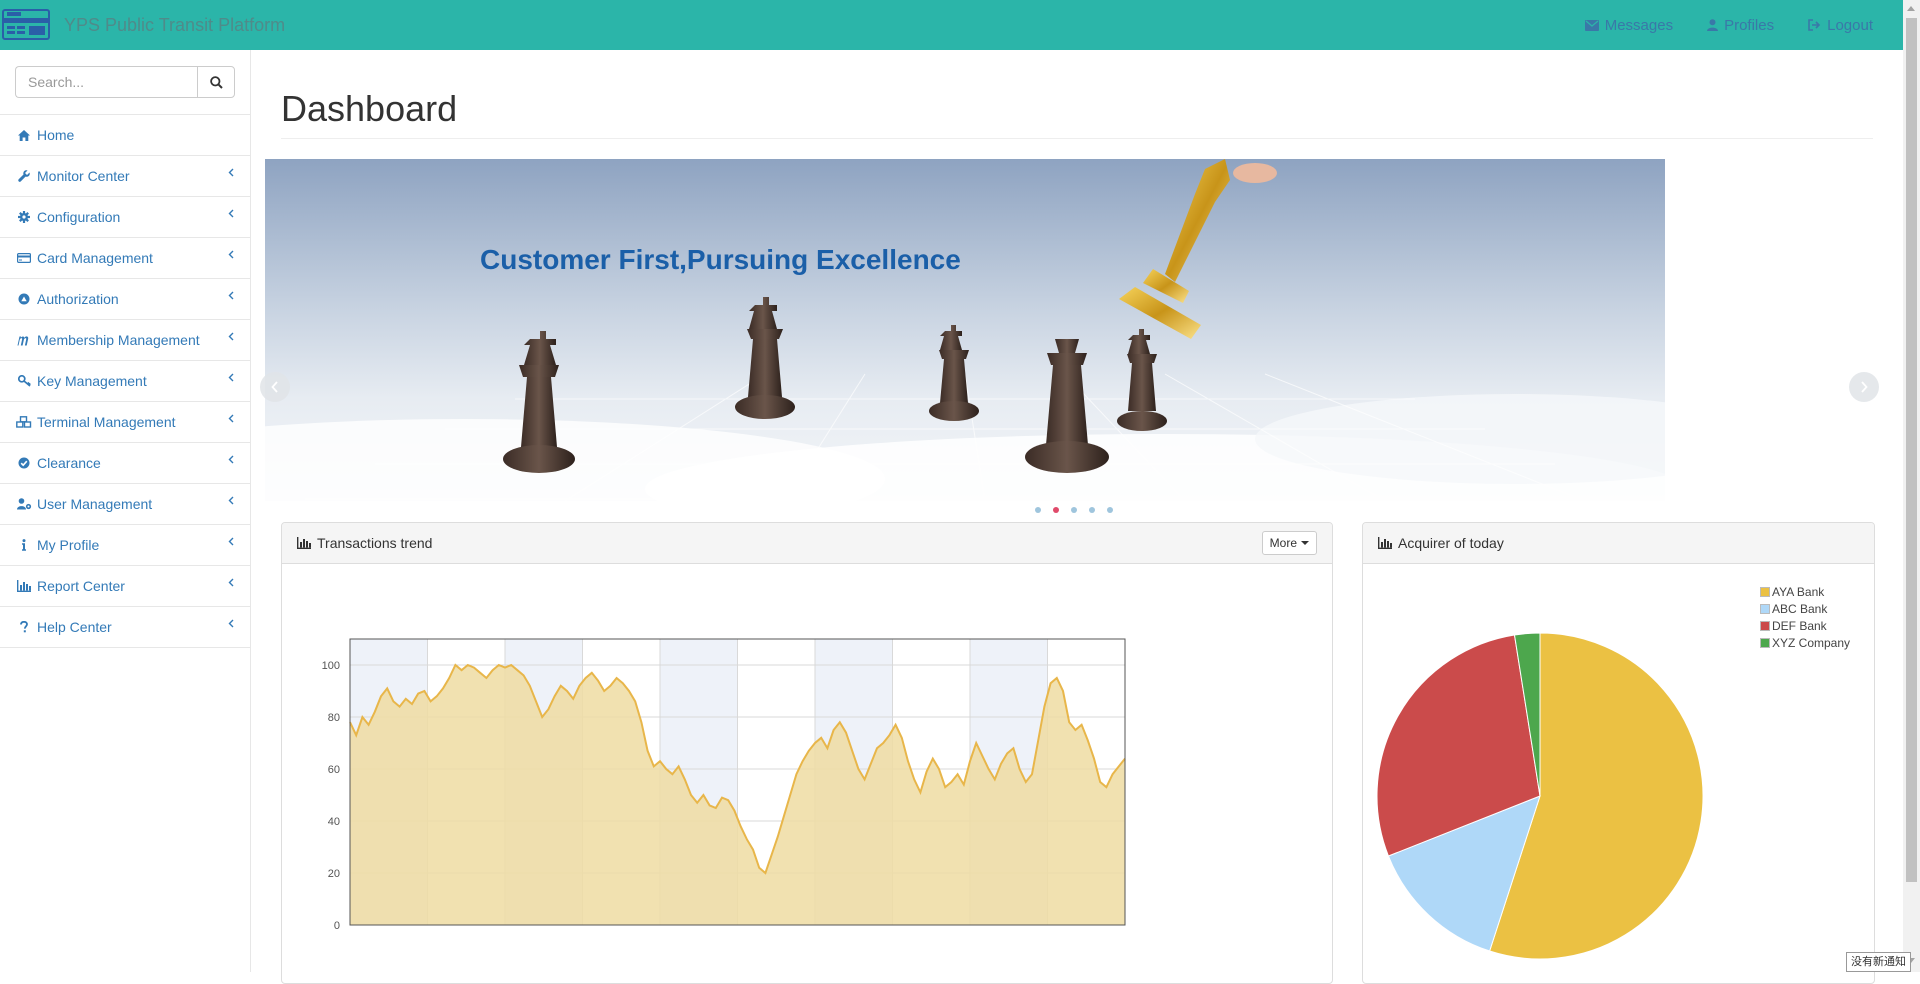  I want to click on plot-border, so click(737, 782).